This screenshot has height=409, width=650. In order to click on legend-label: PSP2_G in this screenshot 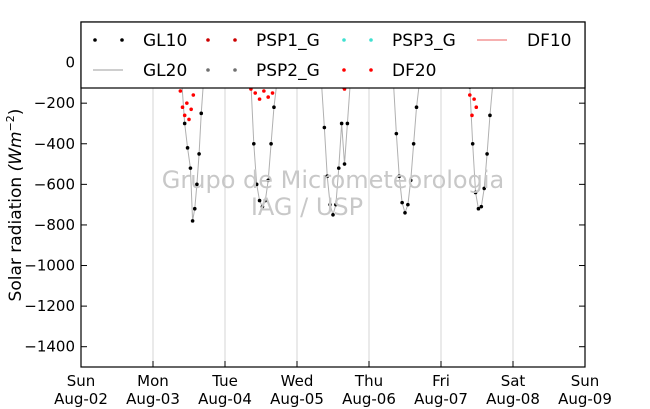, I will do `click(288, 71)`.